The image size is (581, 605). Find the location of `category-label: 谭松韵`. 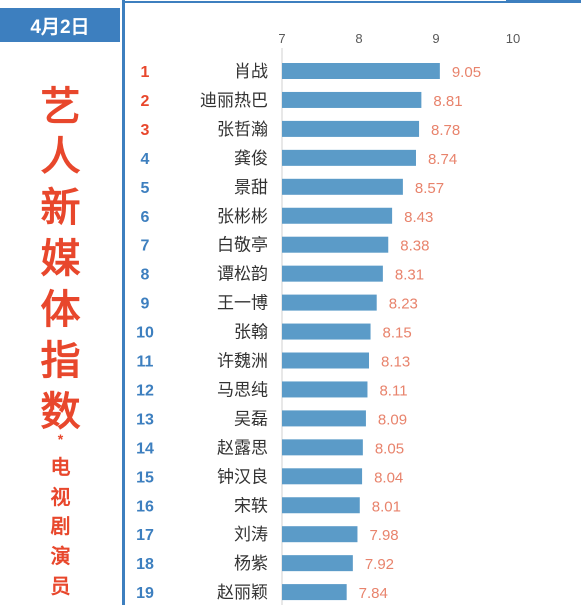

category-label: 谭松韵 is located at coordinates (242, 275).